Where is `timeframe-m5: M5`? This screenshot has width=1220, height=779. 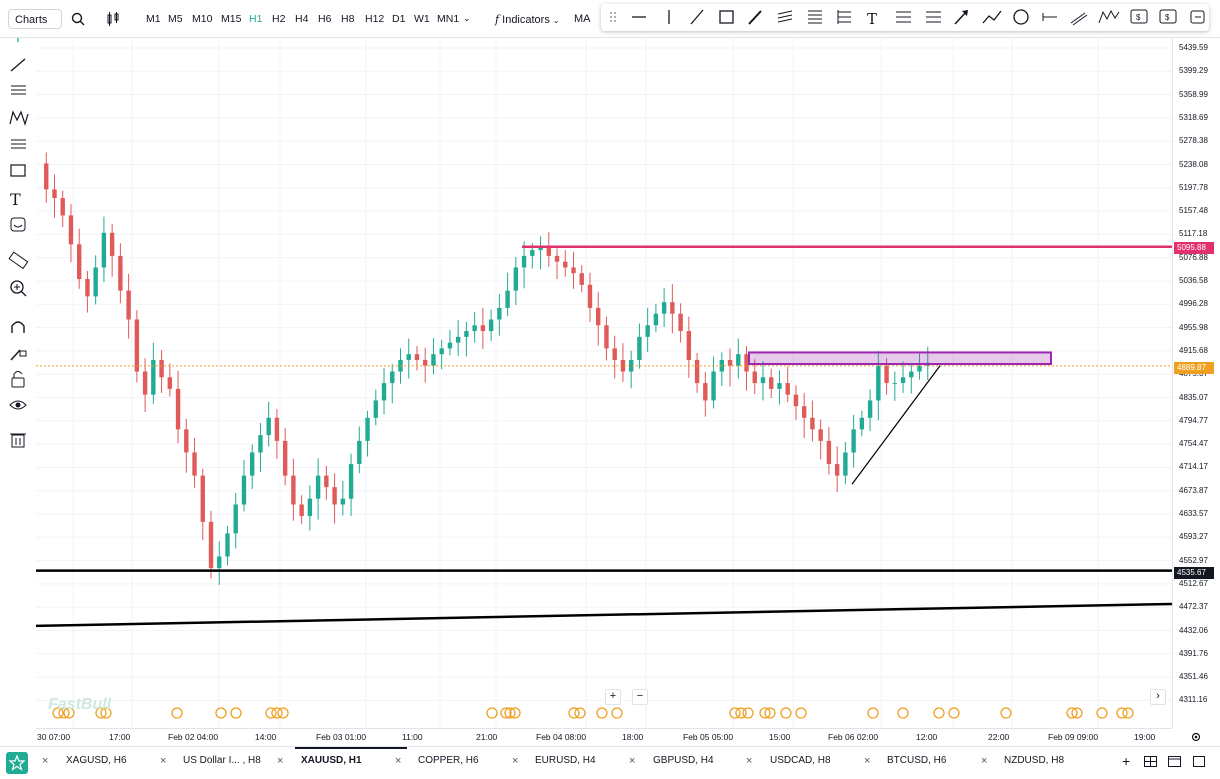 timeframe-m5: M5 is located at coordinates (175, 19).